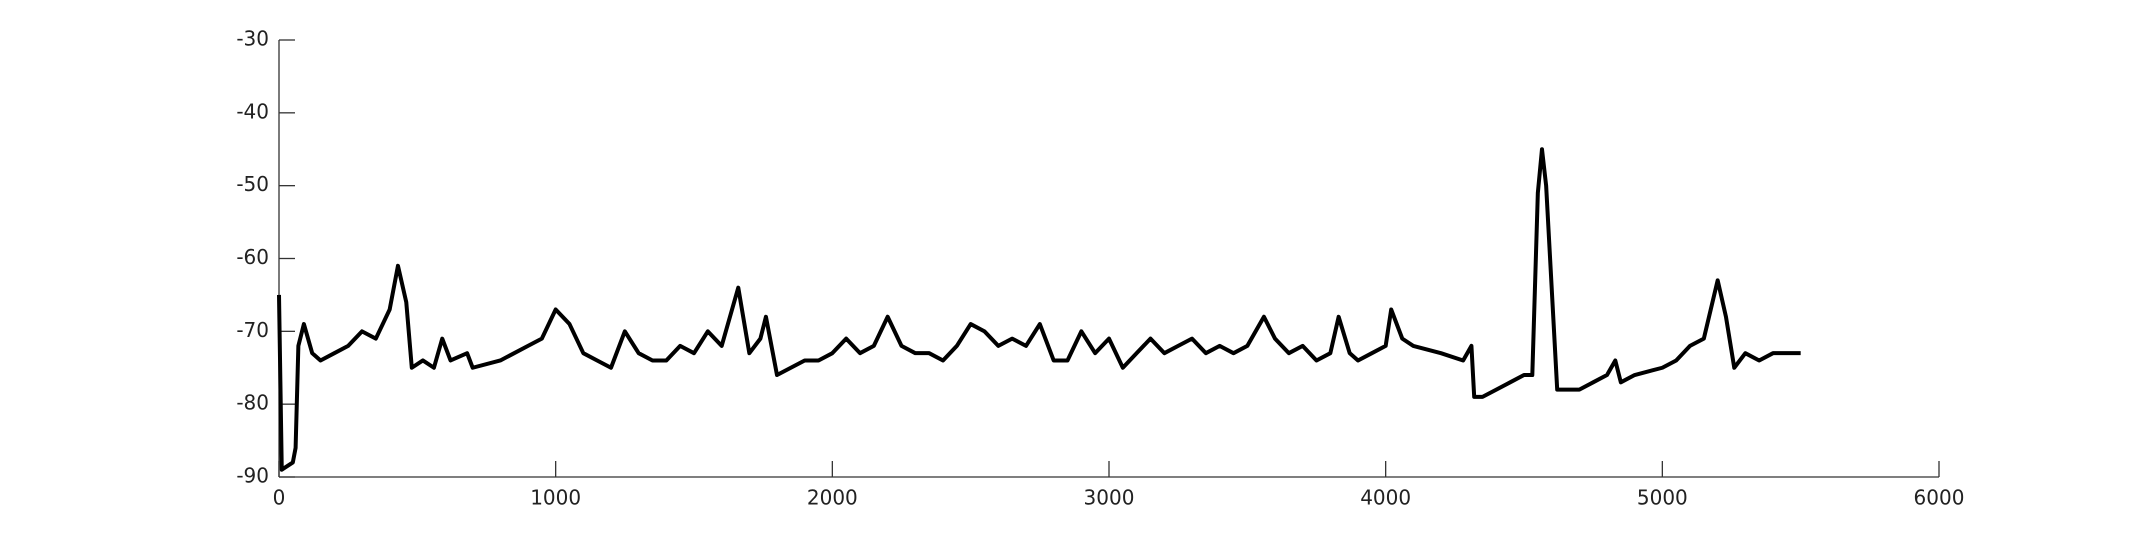 The image size is (2133, 537). What do you see at coordinates (1939, 498) in the screenshot?
I see `x-tick-label: 6000` at bounding box center [1939, 498].